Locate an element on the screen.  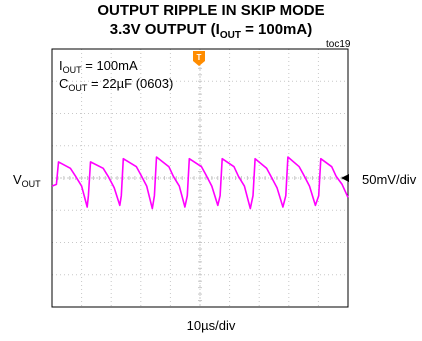
channel-subscript: OUT is located at coordinates (31, 184).